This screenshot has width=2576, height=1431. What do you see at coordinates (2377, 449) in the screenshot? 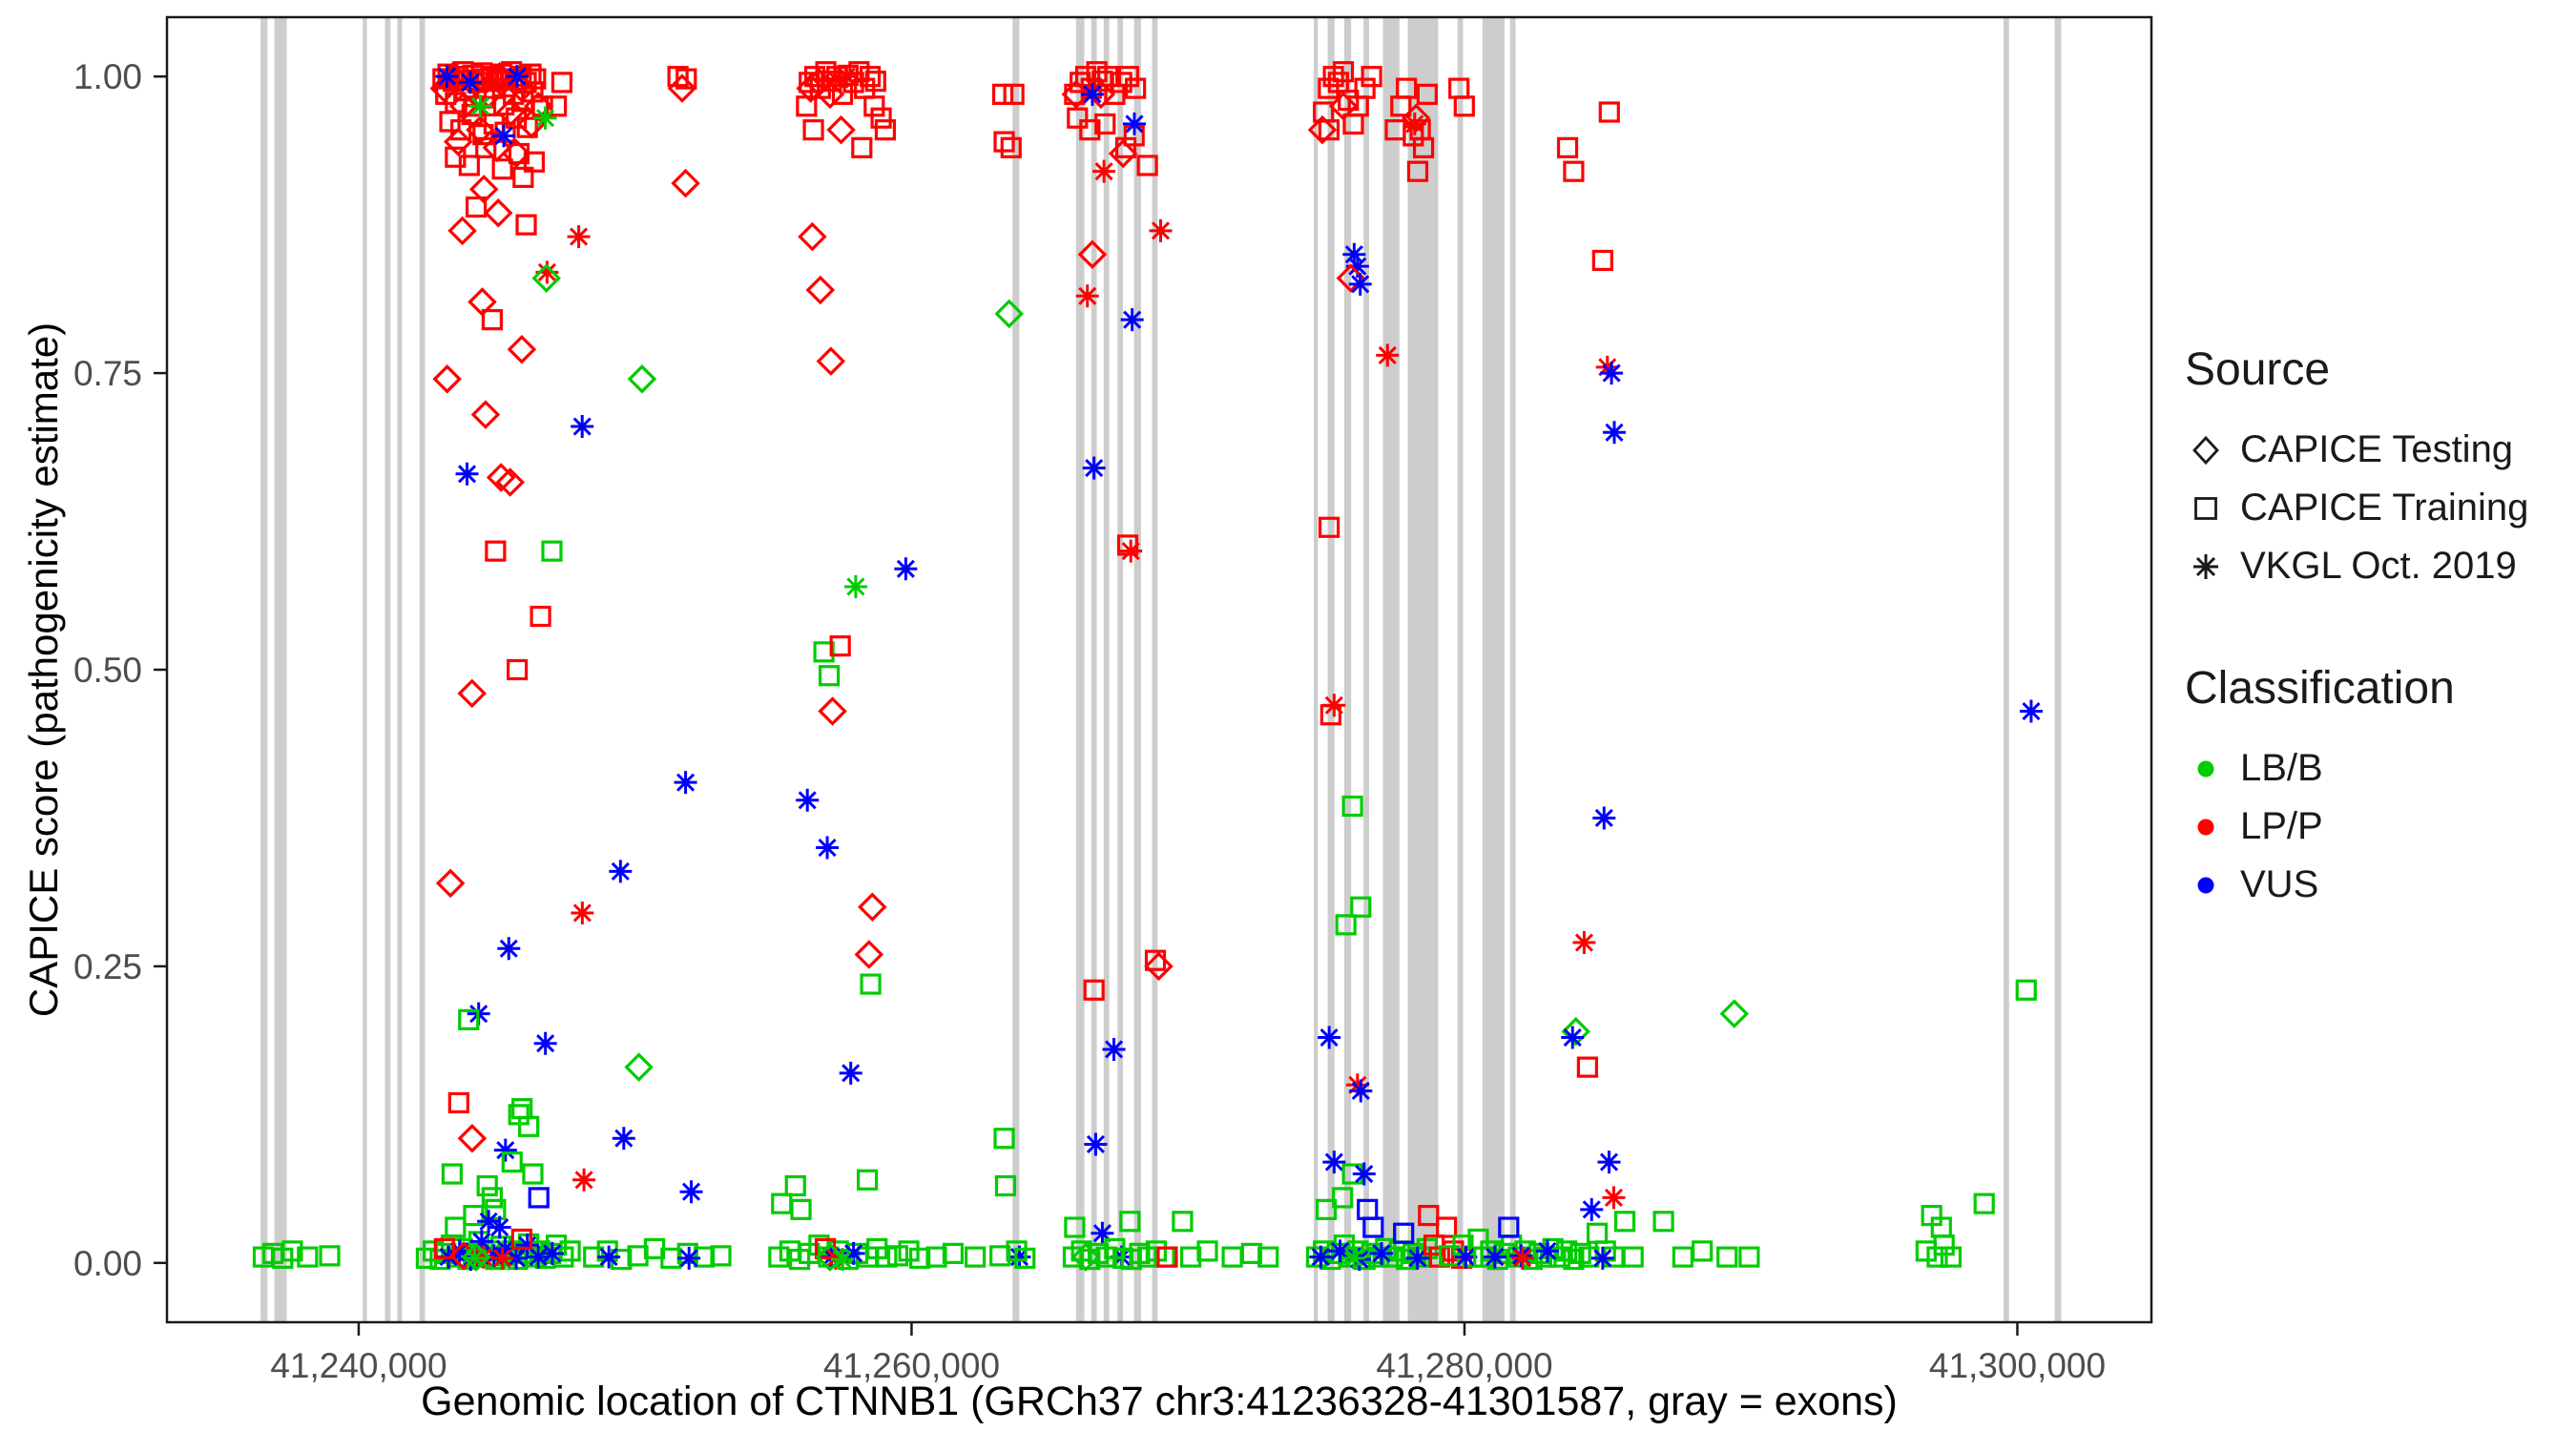
I see `legend-label-capice-testing: CAPICE Testing` at bounding box center [2377, 449].